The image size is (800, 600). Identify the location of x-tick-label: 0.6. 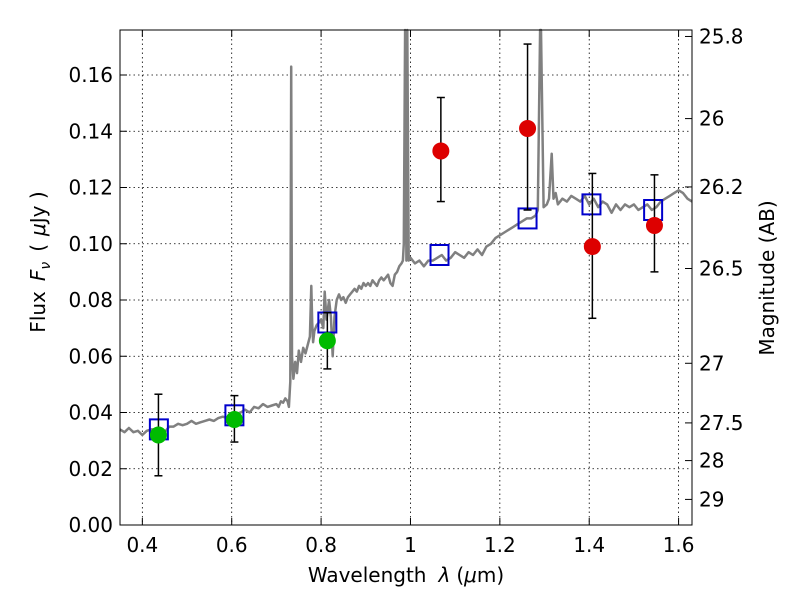
(232, 545).